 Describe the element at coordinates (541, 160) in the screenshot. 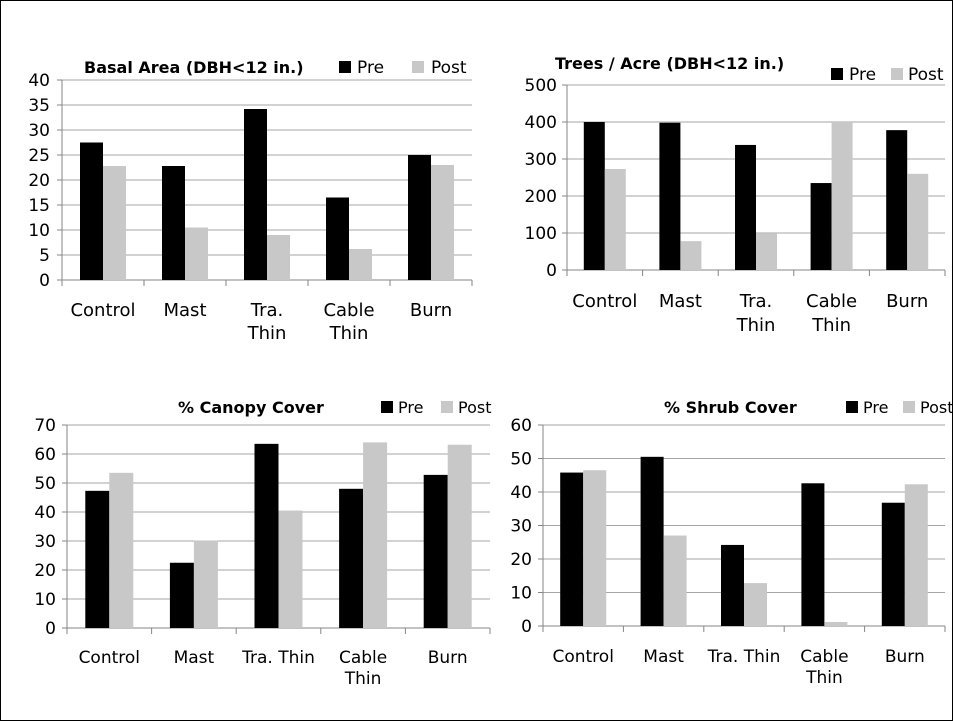

I see `y-tick-label: 300` at that location.